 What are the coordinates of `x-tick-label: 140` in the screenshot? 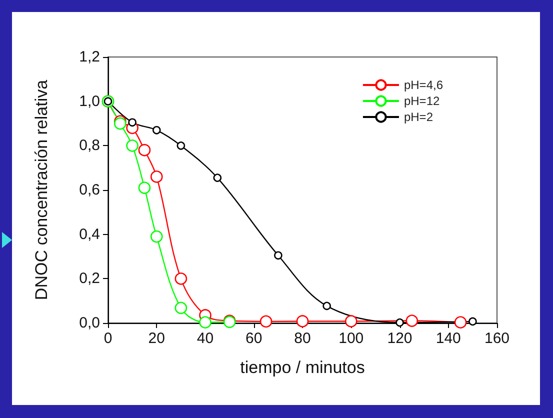 It's located at (448, 338).